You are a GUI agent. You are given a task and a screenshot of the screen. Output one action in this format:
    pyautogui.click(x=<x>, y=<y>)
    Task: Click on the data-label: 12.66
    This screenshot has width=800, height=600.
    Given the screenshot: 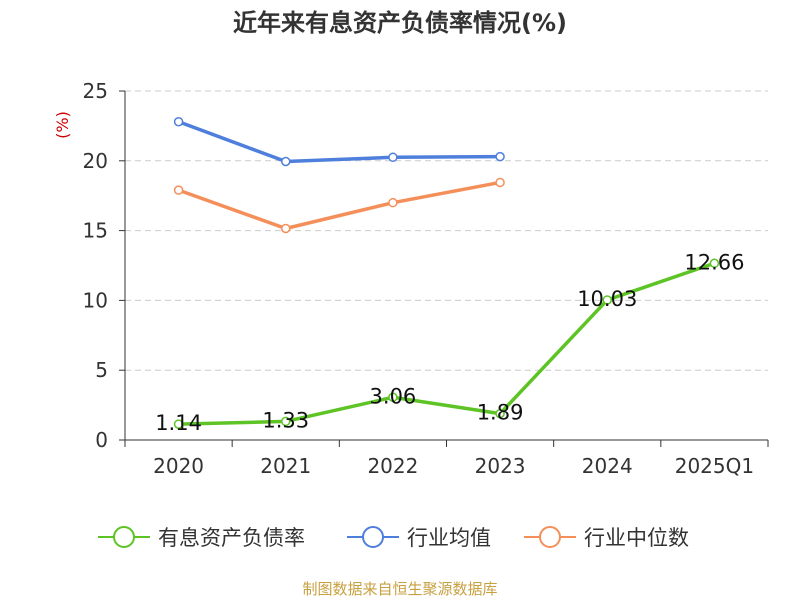 What is the action you would take?
    pyautogui.click(x=714, y=262)
    